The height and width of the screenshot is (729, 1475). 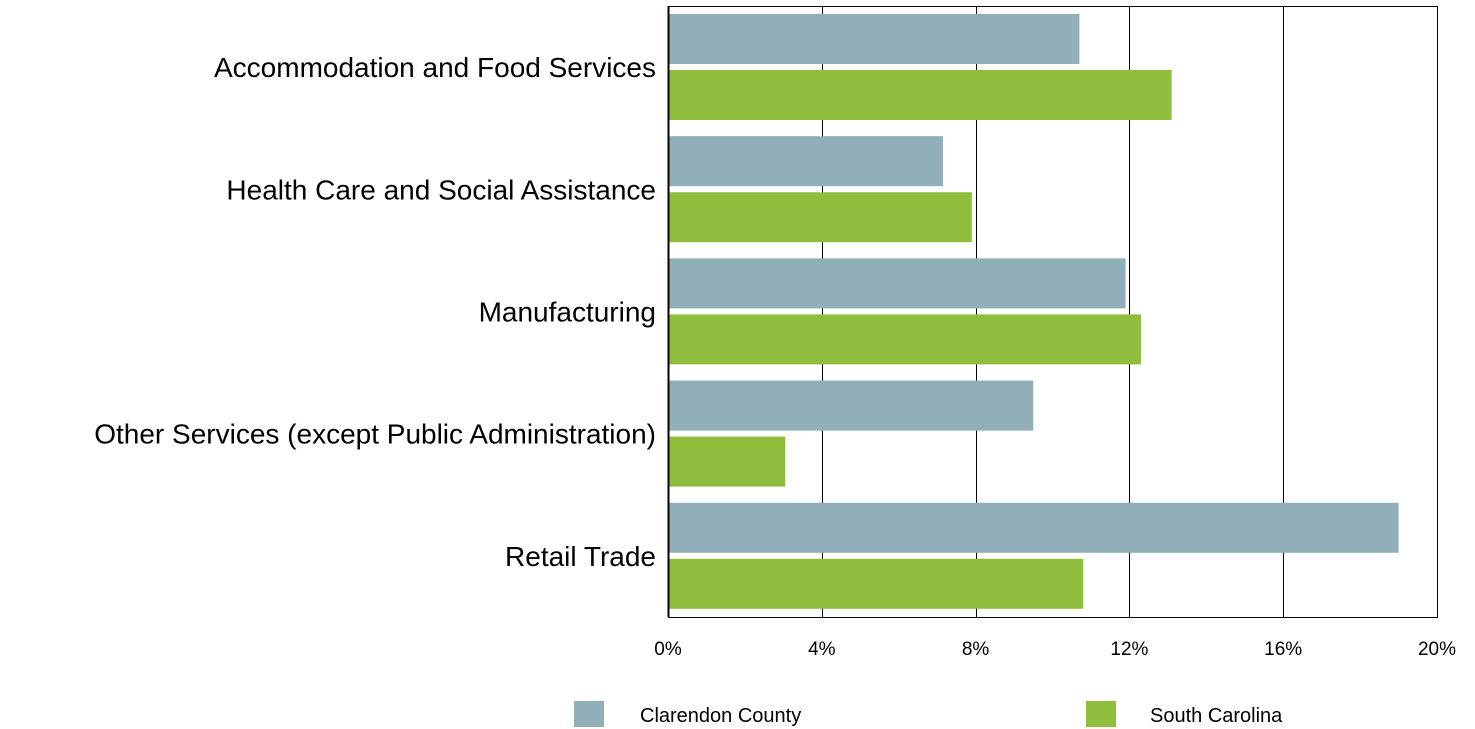 What do you see at coordinates (928, 714) in the screenshot?
I see `legend: Clarendon County South Carolina` at bounding box center [928, 714].